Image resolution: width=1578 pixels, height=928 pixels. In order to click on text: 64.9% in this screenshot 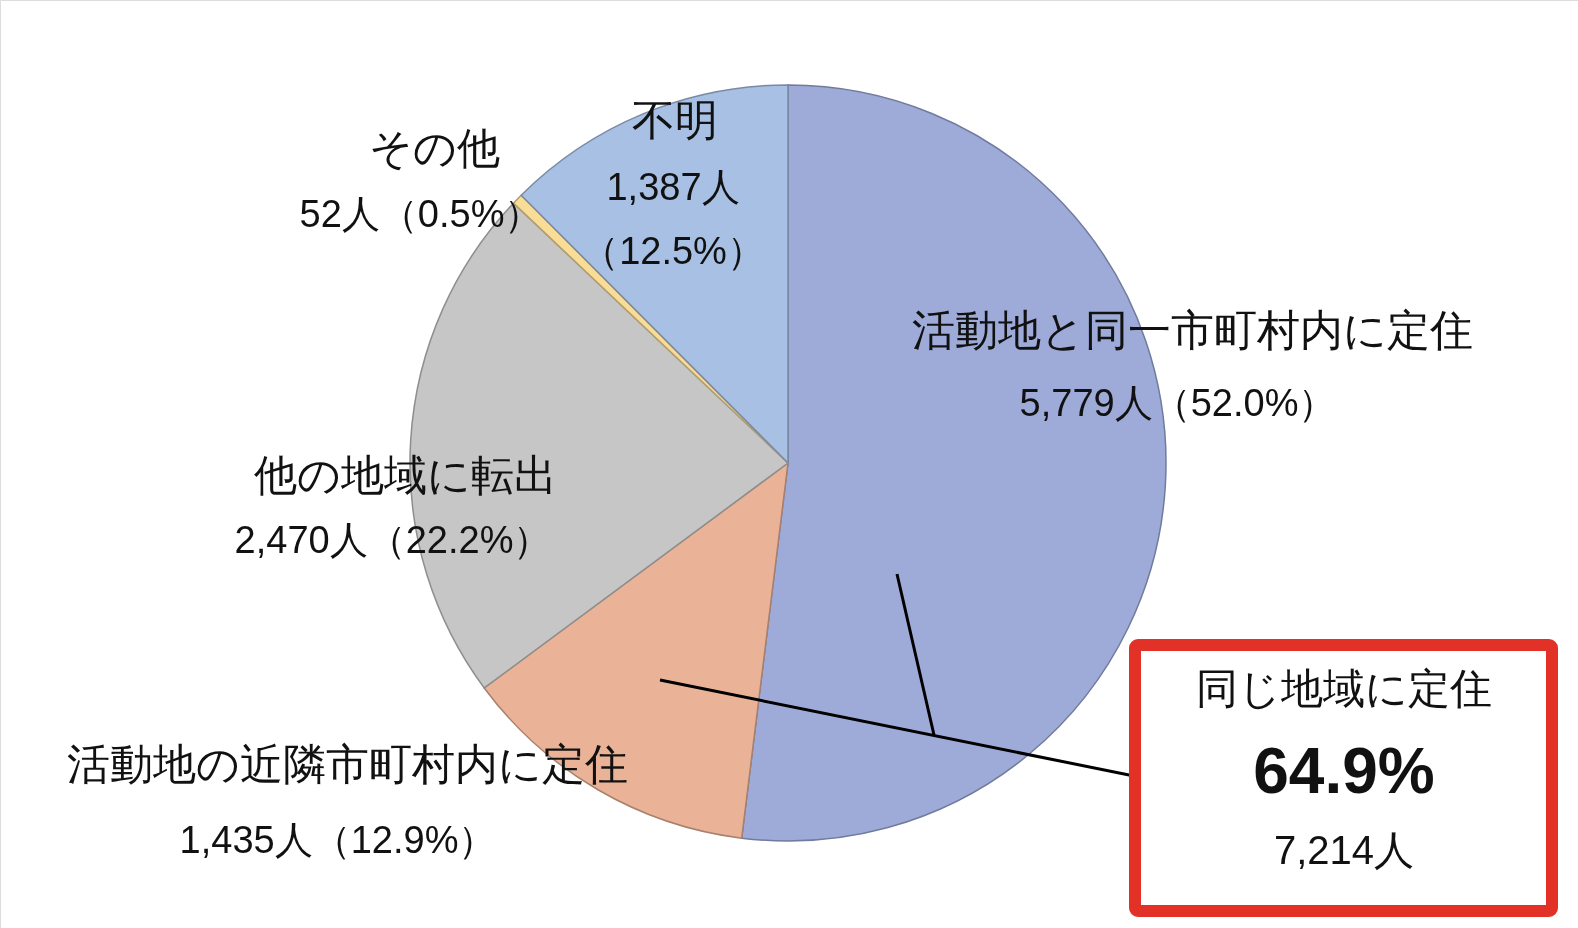, I will do `click(1344, 771)`.